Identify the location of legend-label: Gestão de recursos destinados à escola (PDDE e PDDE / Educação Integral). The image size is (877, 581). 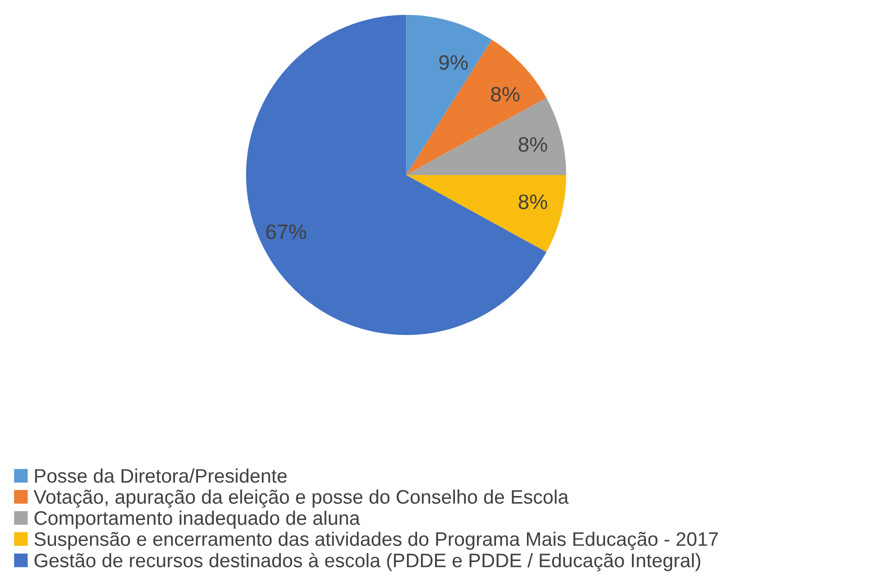
(367, 562).